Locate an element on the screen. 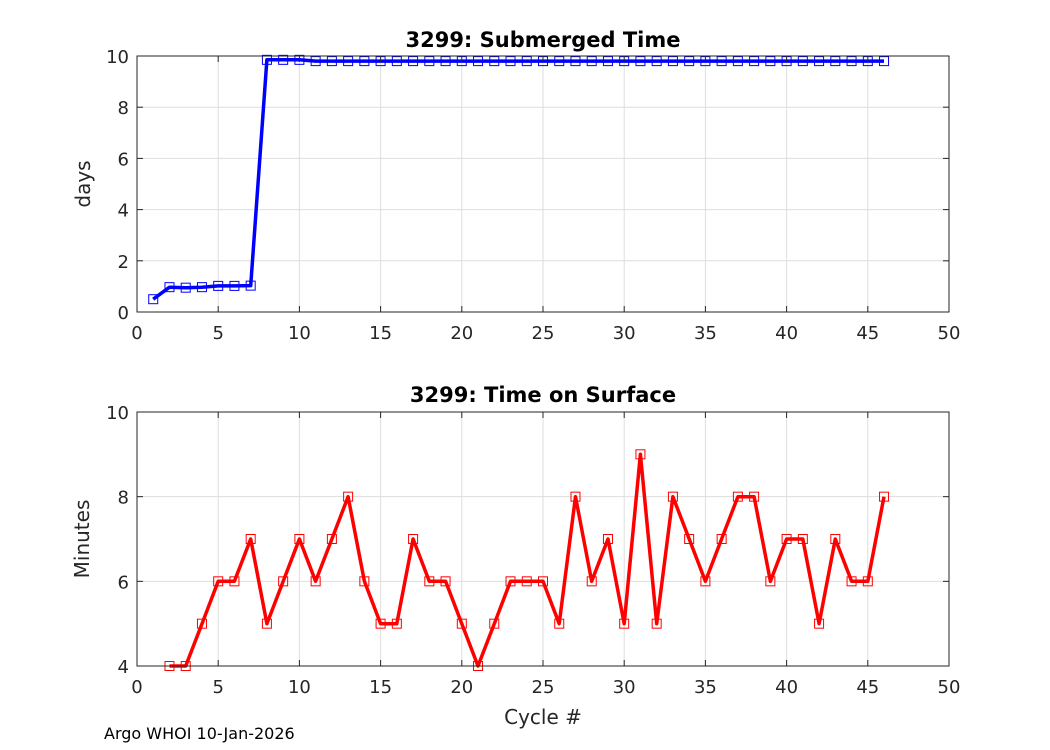 This screenshot has height=750, width=1050. chart-title-surface: 3299: Time on Surface is located at coordinates (543, 395).